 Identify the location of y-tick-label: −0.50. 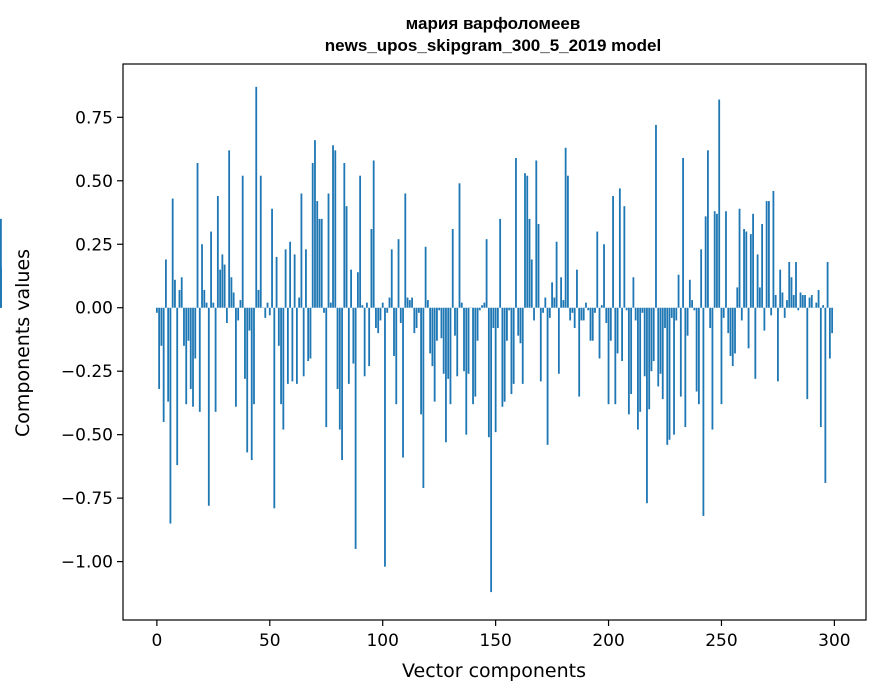
(87, 436).